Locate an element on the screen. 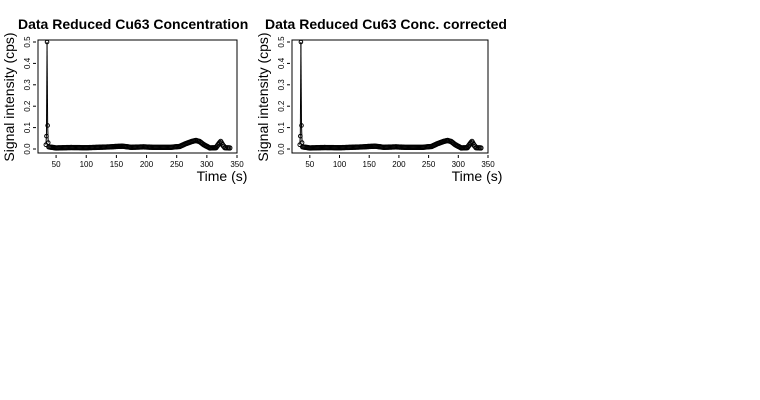 This screenshot has height=400, width=760. chart-title: Data Reduced Cu63 Concentration is located at coordinates (133, 24).